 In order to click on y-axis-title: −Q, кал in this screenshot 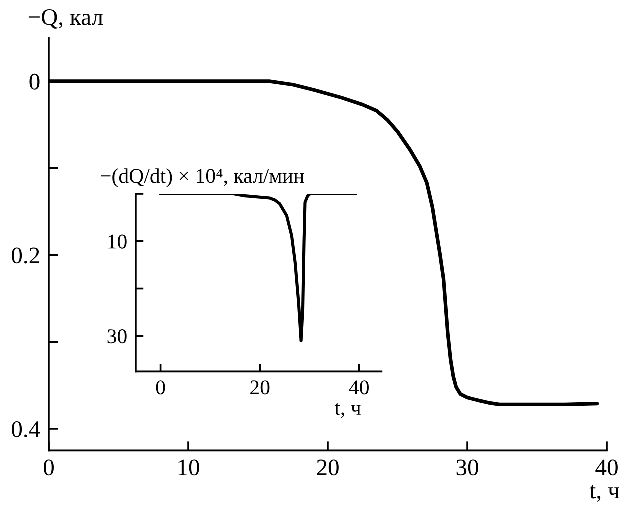, I will do `click(65, 19)`.